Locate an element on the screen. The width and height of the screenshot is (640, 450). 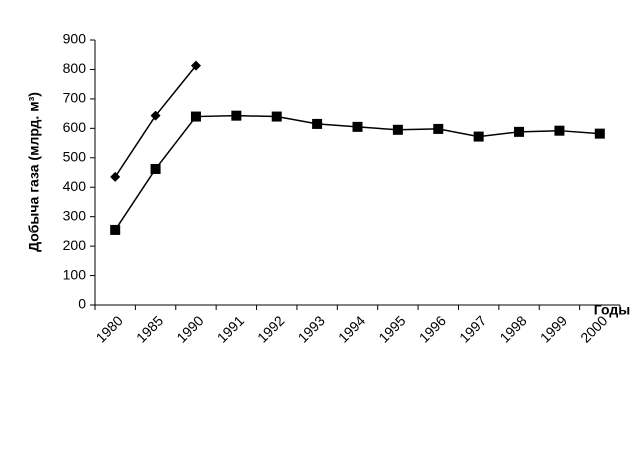
y-tick-label: 600 is located at coordinates (75, 127).